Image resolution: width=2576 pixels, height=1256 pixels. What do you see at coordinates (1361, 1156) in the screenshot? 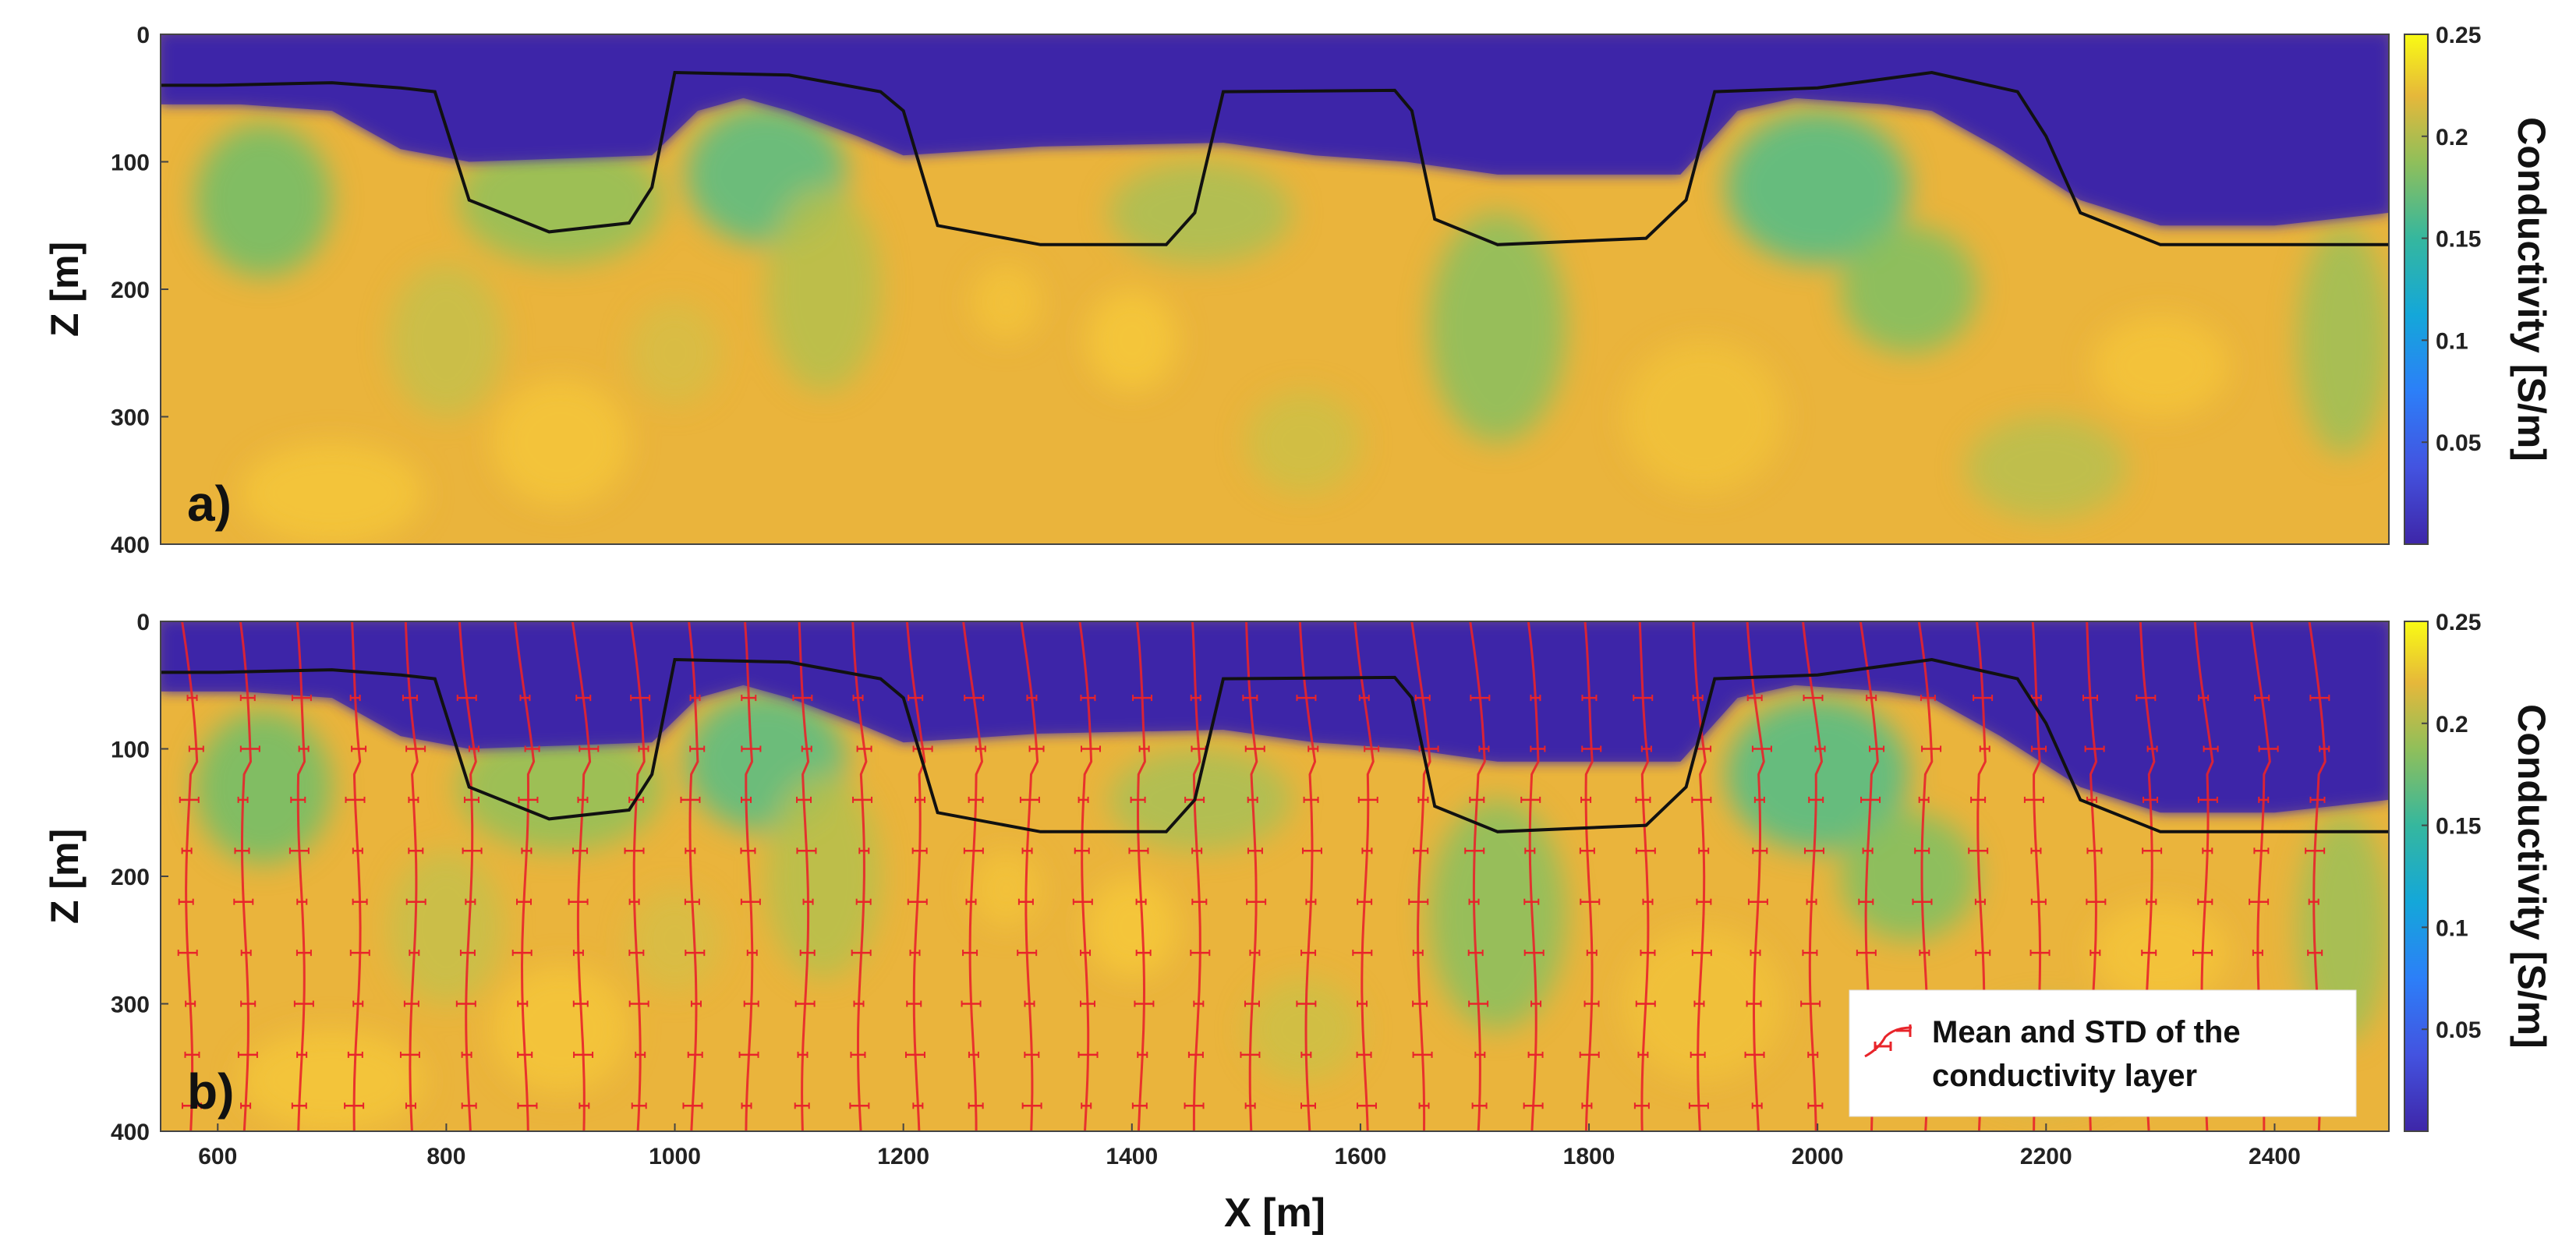
I see `x-tick-label: 1600` at bounding box center [1361, 1156].